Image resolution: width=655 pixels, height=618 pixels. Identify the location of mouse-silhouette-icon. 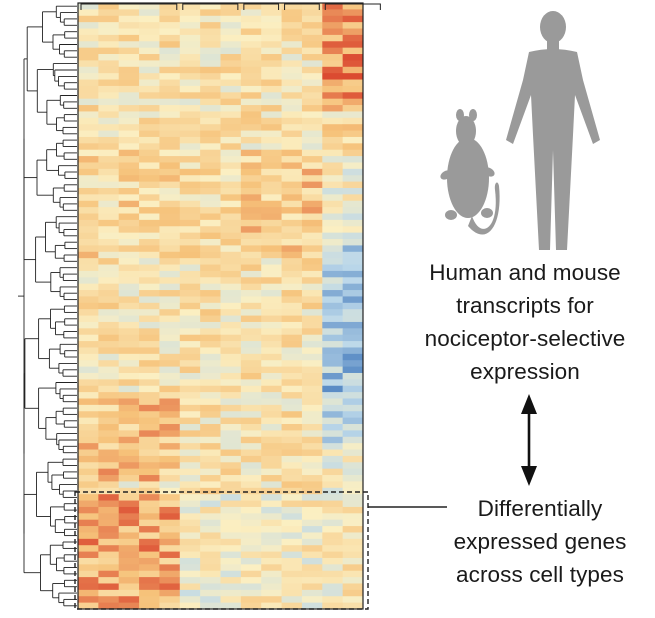
(470, 172).